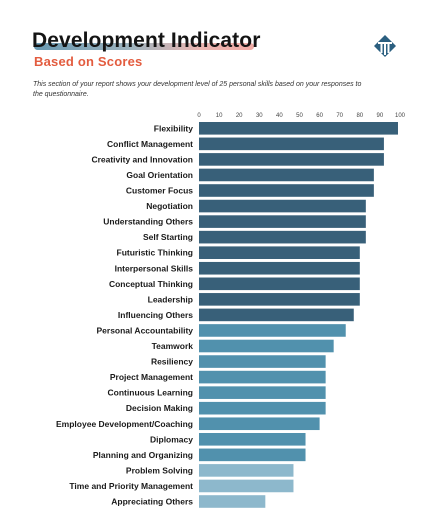 The image size is (436, 520). I want to click on category-label-problem-solving: Problem Solving, so click(159, 470).